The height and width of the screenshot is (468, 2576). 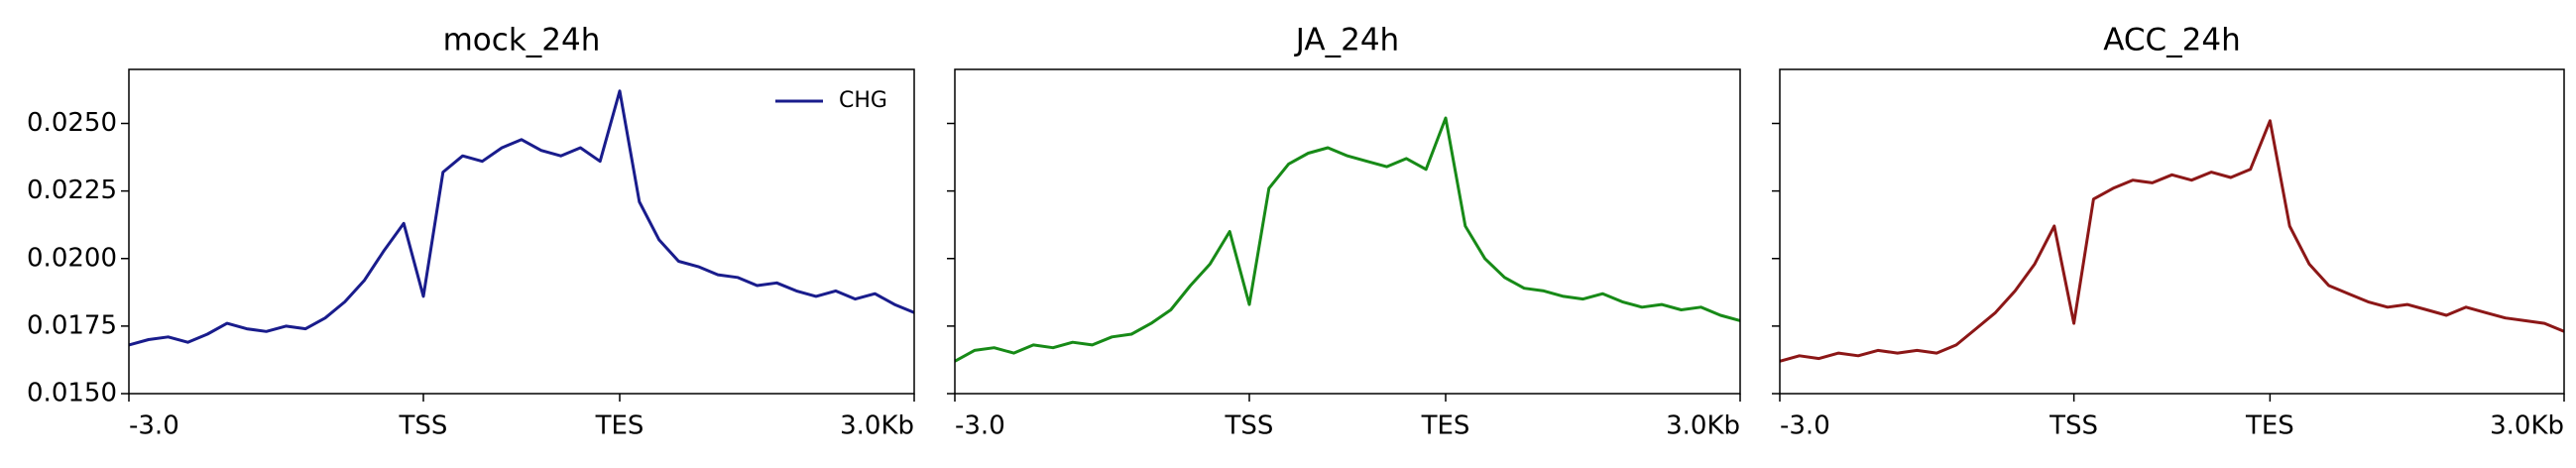 I want to click on chart-title: mock_24h, so click(x=522, y=40).